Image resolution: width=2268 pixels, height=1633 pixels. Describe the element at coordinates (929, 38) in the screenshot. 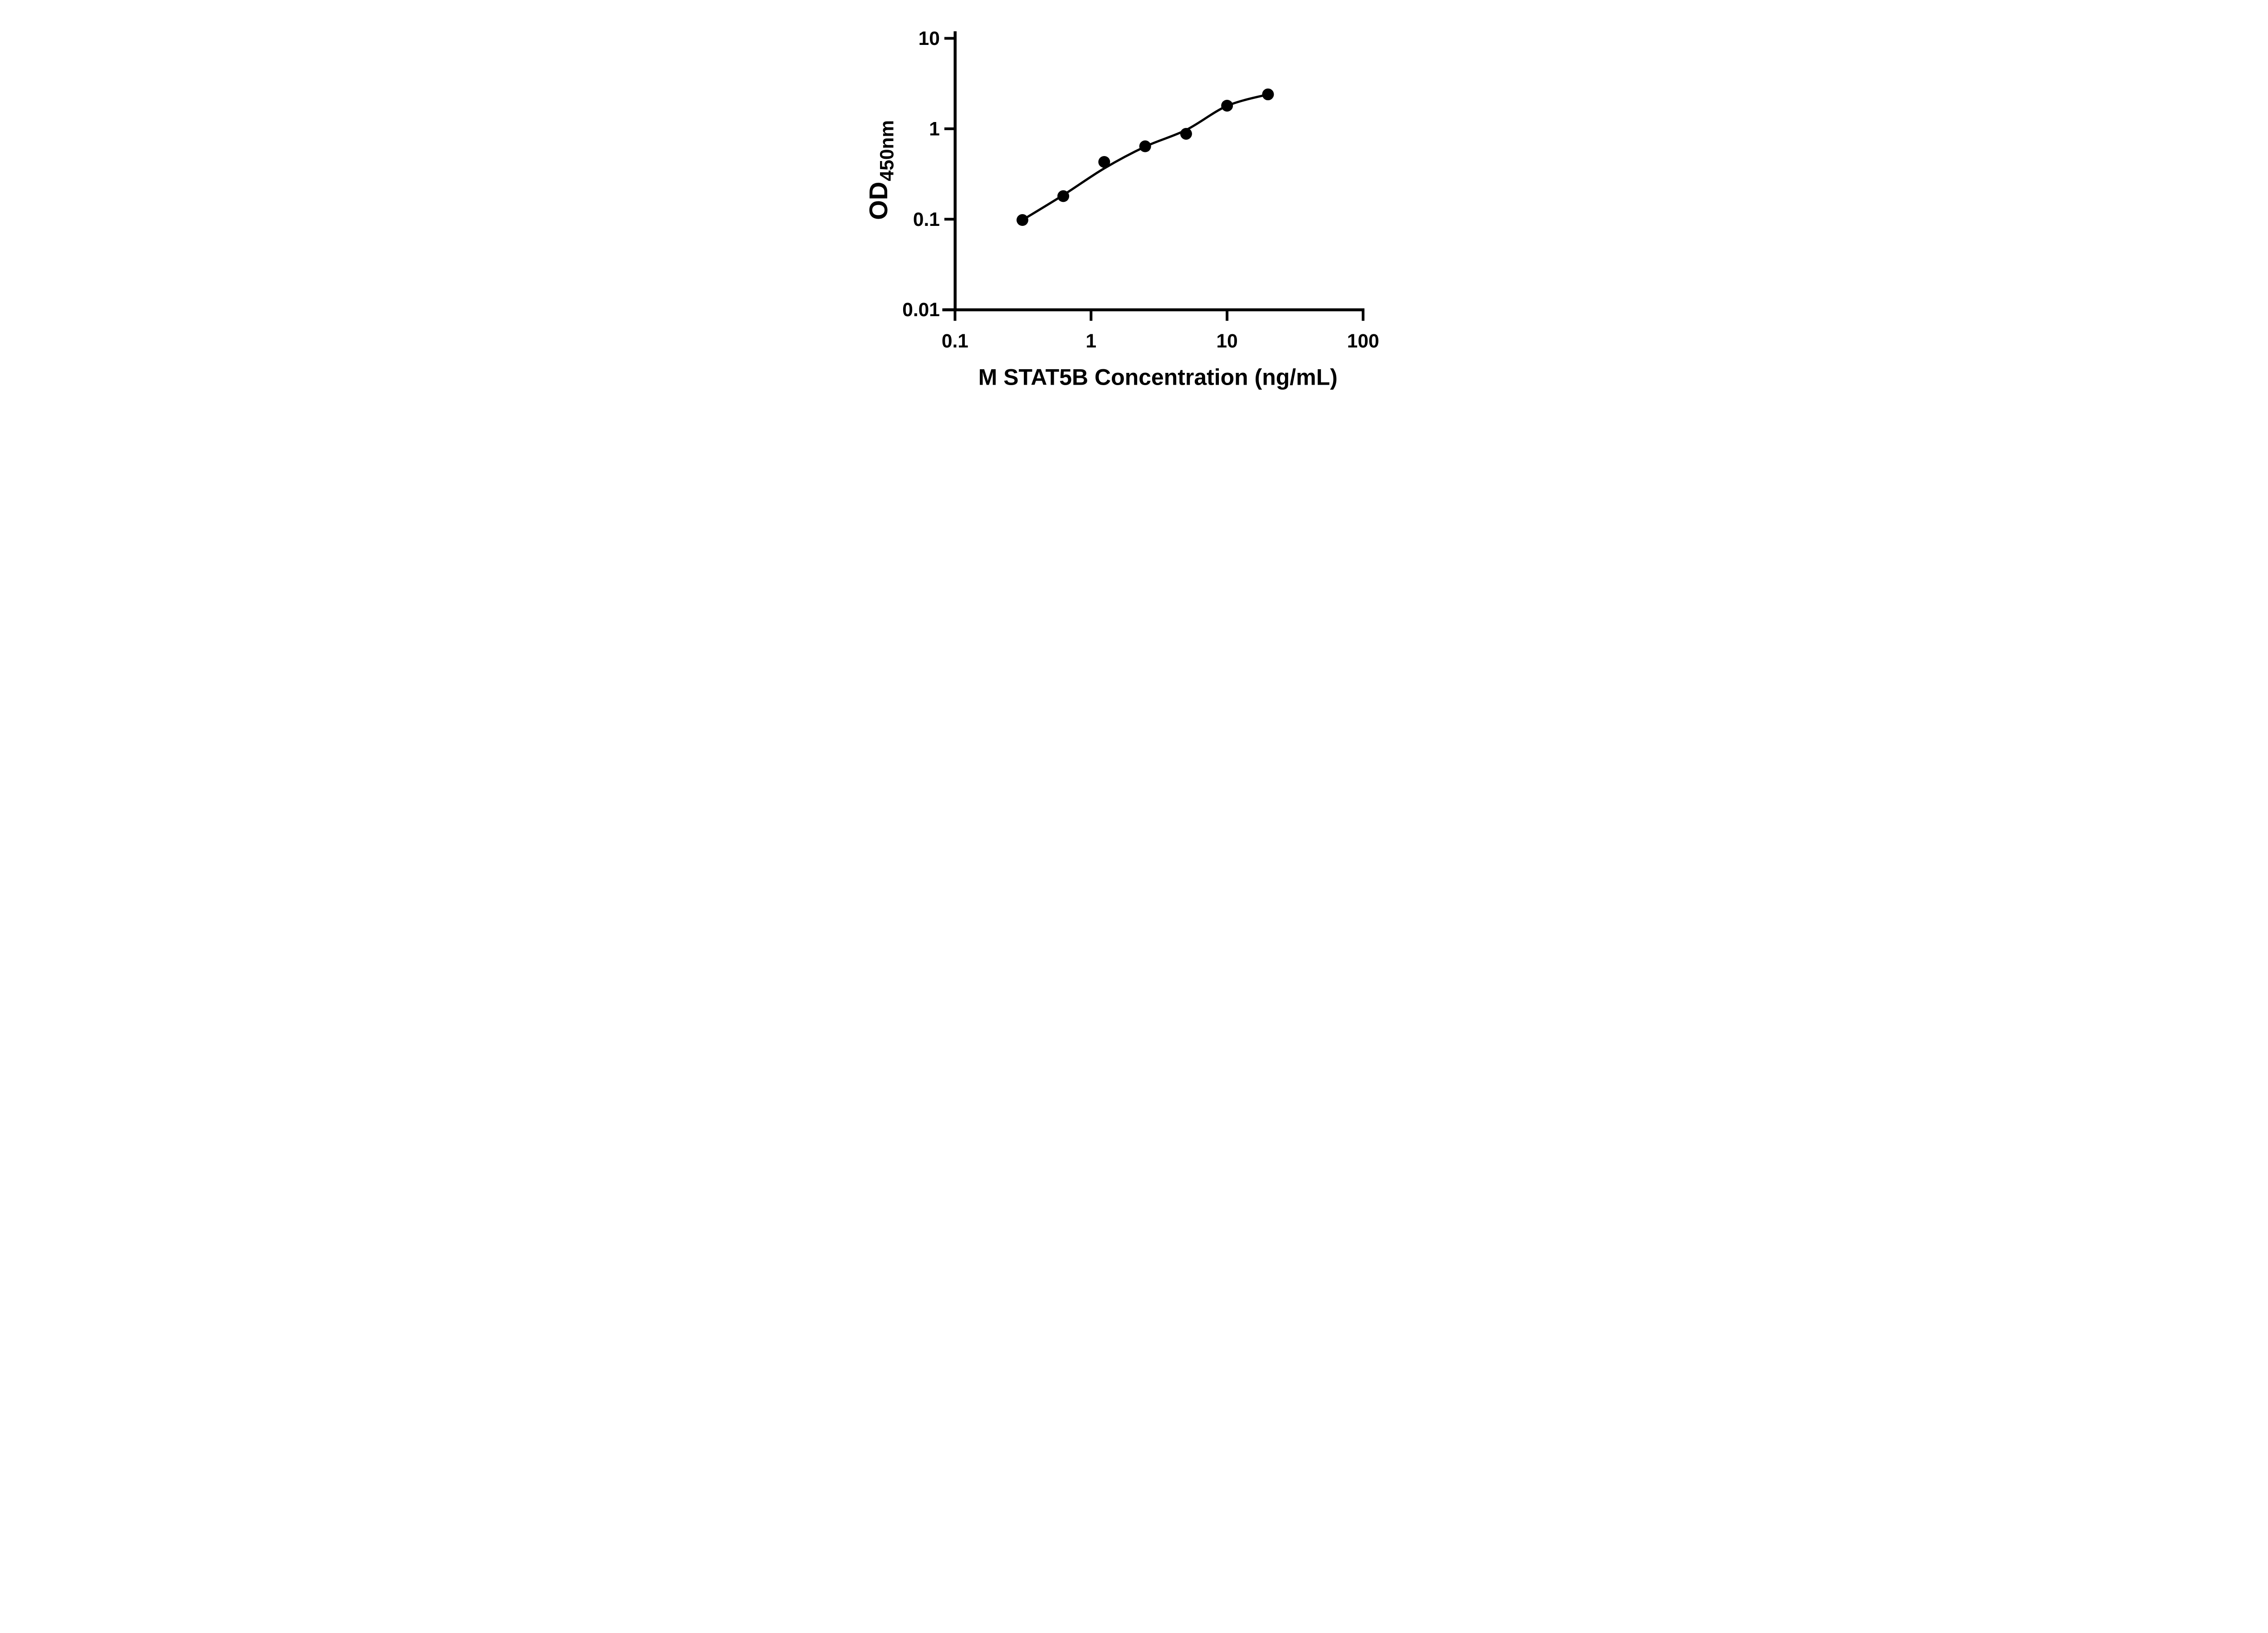

I see `y-tick-label: 10` at that location.